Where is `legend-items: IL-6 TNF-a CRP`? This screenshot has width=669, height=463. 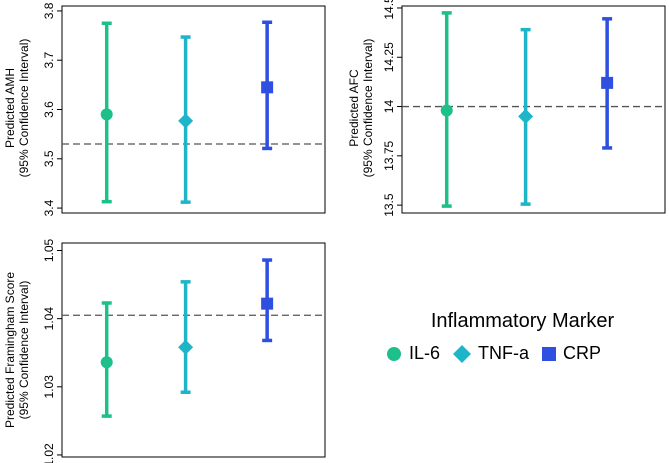 legend-items: IL-6 TNF-a CRP is located at coordinates (525, 353).